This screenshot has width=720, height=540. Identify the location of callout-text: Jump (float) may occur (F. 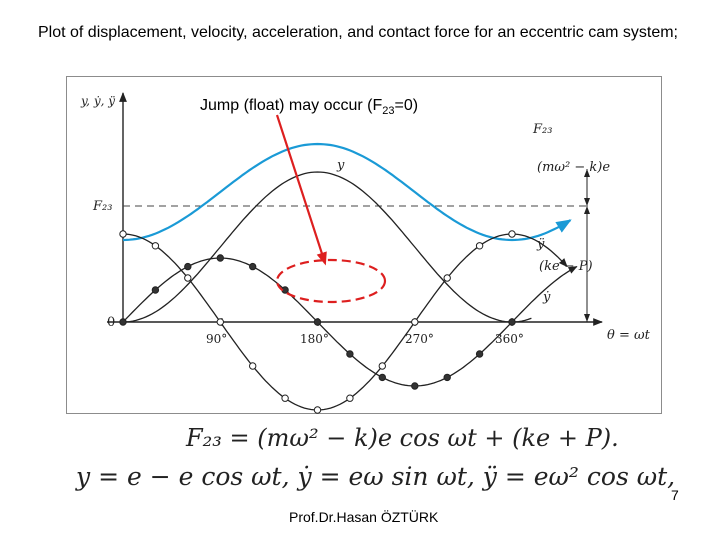
(291, 105).